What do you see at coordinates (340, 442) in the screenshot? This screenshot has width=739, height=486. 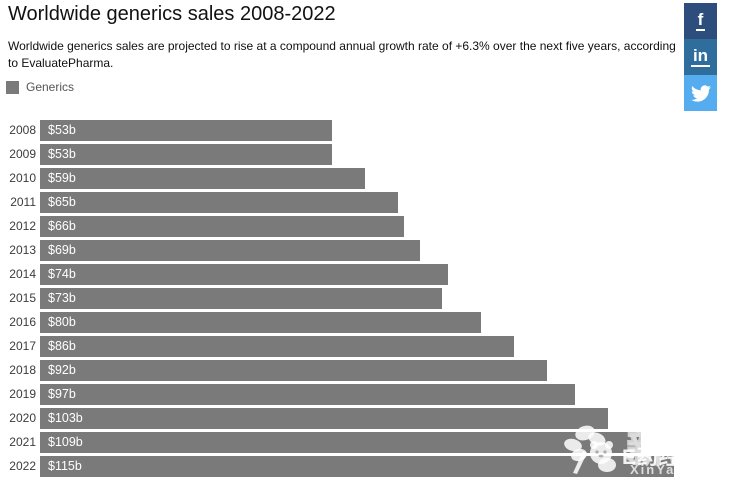 I see `bar-generics-2021: $109b` at bounding box center [340, 442].